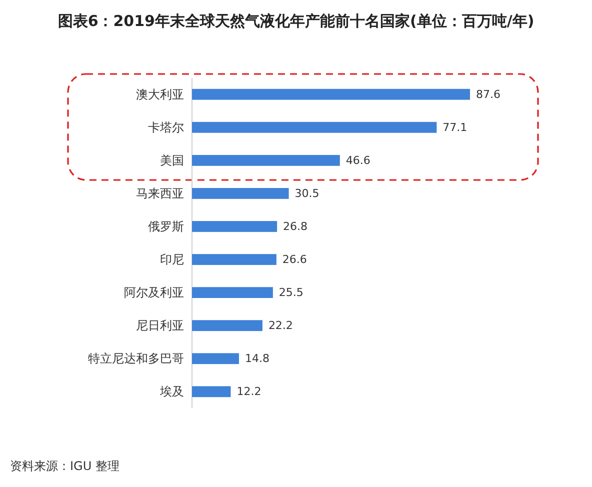 The width and height of the screenshot is (592, 487). What do you see at coordinates (166, 226) in the screenshot?
I see `y-tick-label: 俄罗斯` at bounding box center [166, 226].